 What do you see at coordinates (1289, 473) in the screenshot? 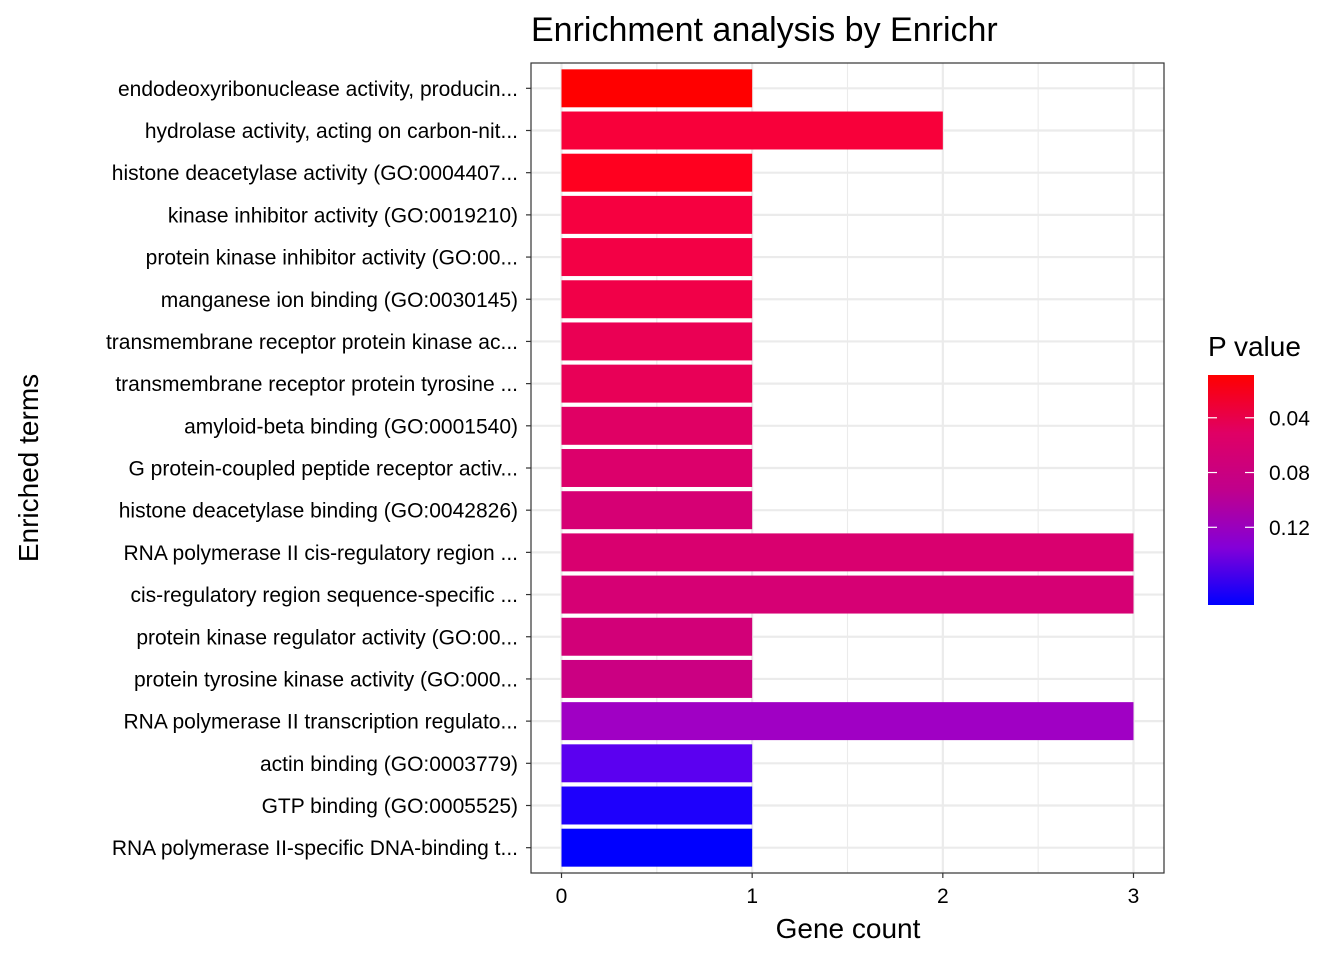
I see `legend-tick-label: 0.08` at bounding box center [1289, 473].